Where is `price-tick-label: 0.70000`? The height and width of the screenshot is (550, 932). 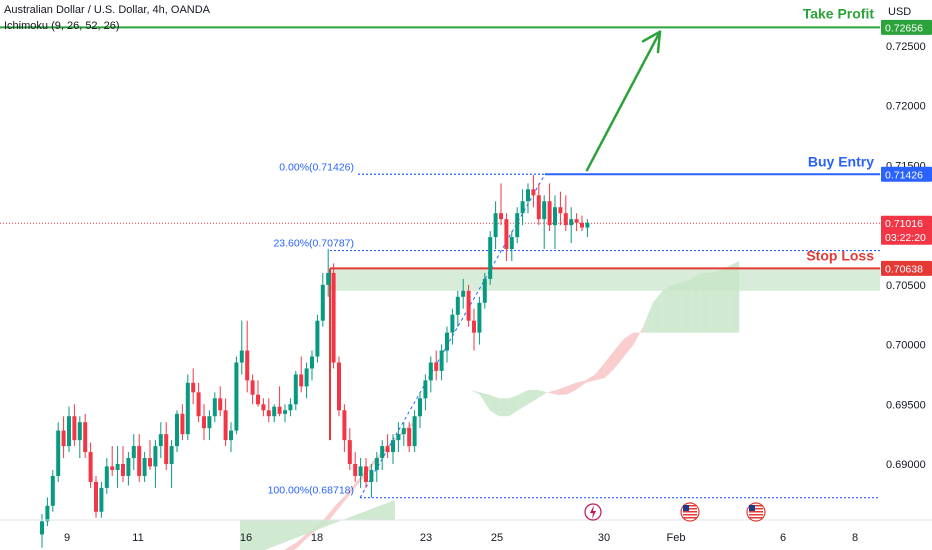 price-tick-label: 0.70000 is located at coordinates (906, 346).